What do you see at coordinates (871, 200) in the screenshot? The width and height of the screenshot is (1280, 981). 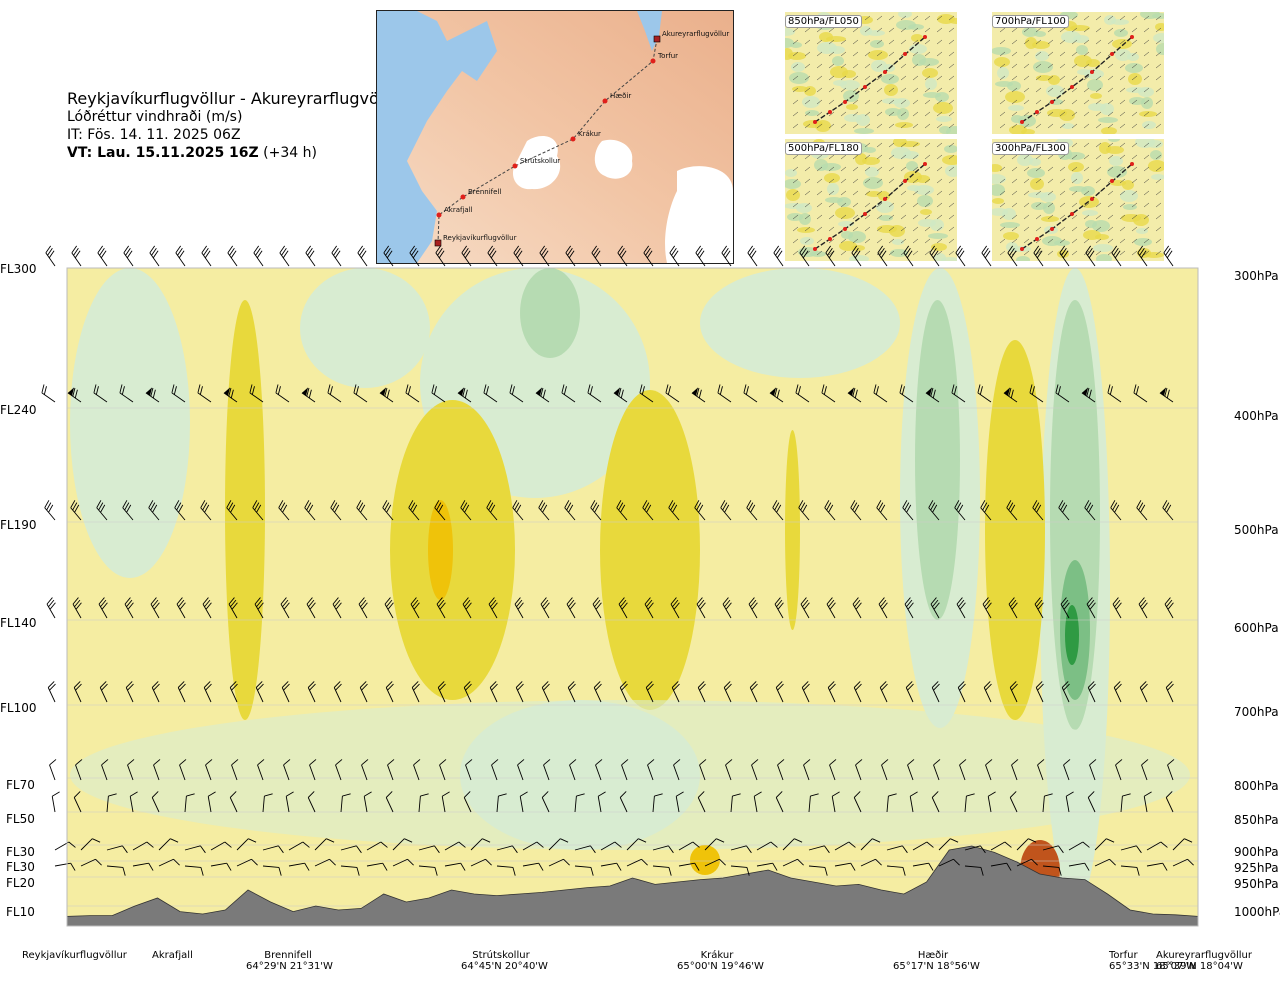 I see `thumbnail-500: 500hPa/FL180` at bounding box center [871, 200].